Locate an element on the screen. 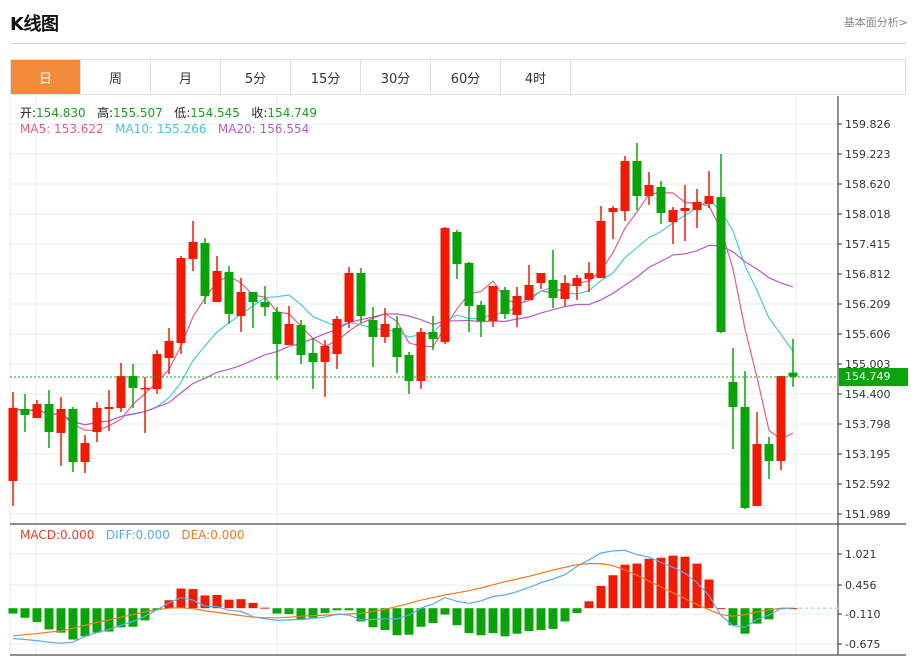 Image resolution: width=916 pixels, height=658 pixels. price-tick-label: 152.592 is located at coordinates (868, 484).